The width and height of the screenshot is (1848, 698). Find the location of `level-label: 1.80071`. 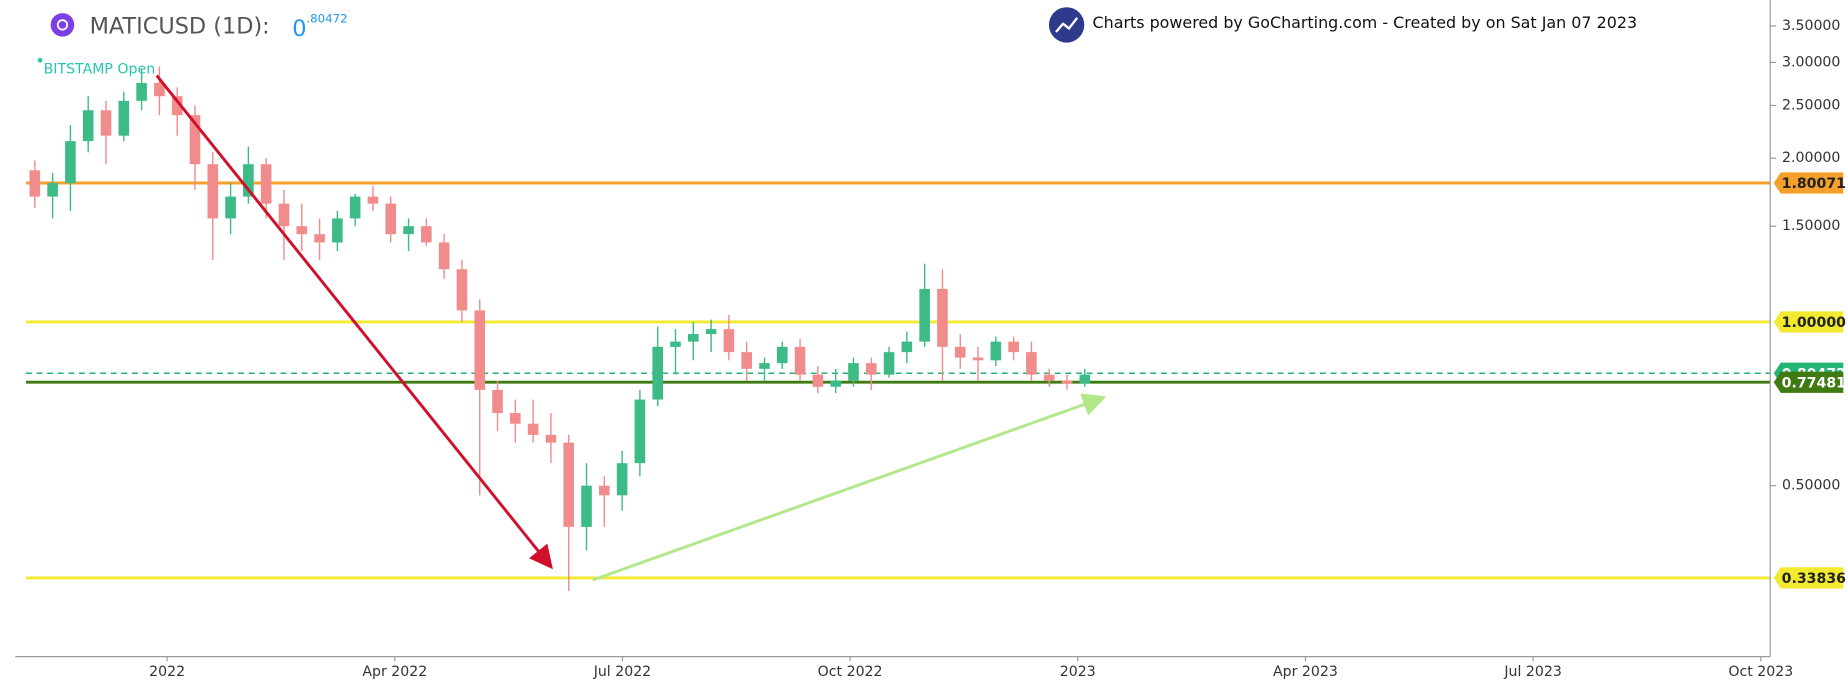

level-label: 1.80071 is located at coordinates (1814, 184).